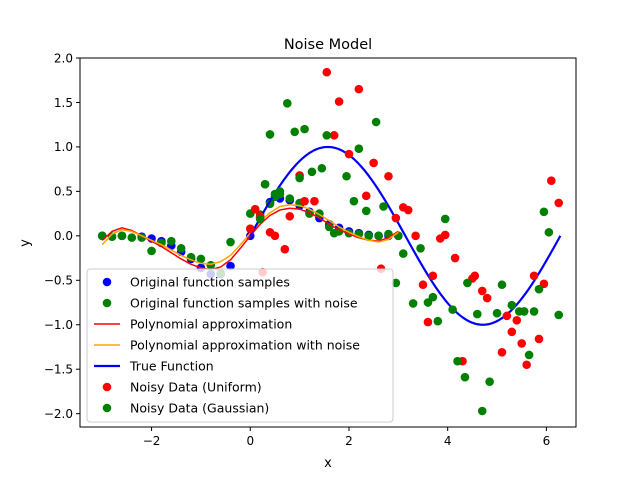 The height and width of the screenshot is (485, 640). What do you see at coordinates (250, 441) in the screenshot?
I see `x-tick-label: 0` at bounding box center [250, 441].